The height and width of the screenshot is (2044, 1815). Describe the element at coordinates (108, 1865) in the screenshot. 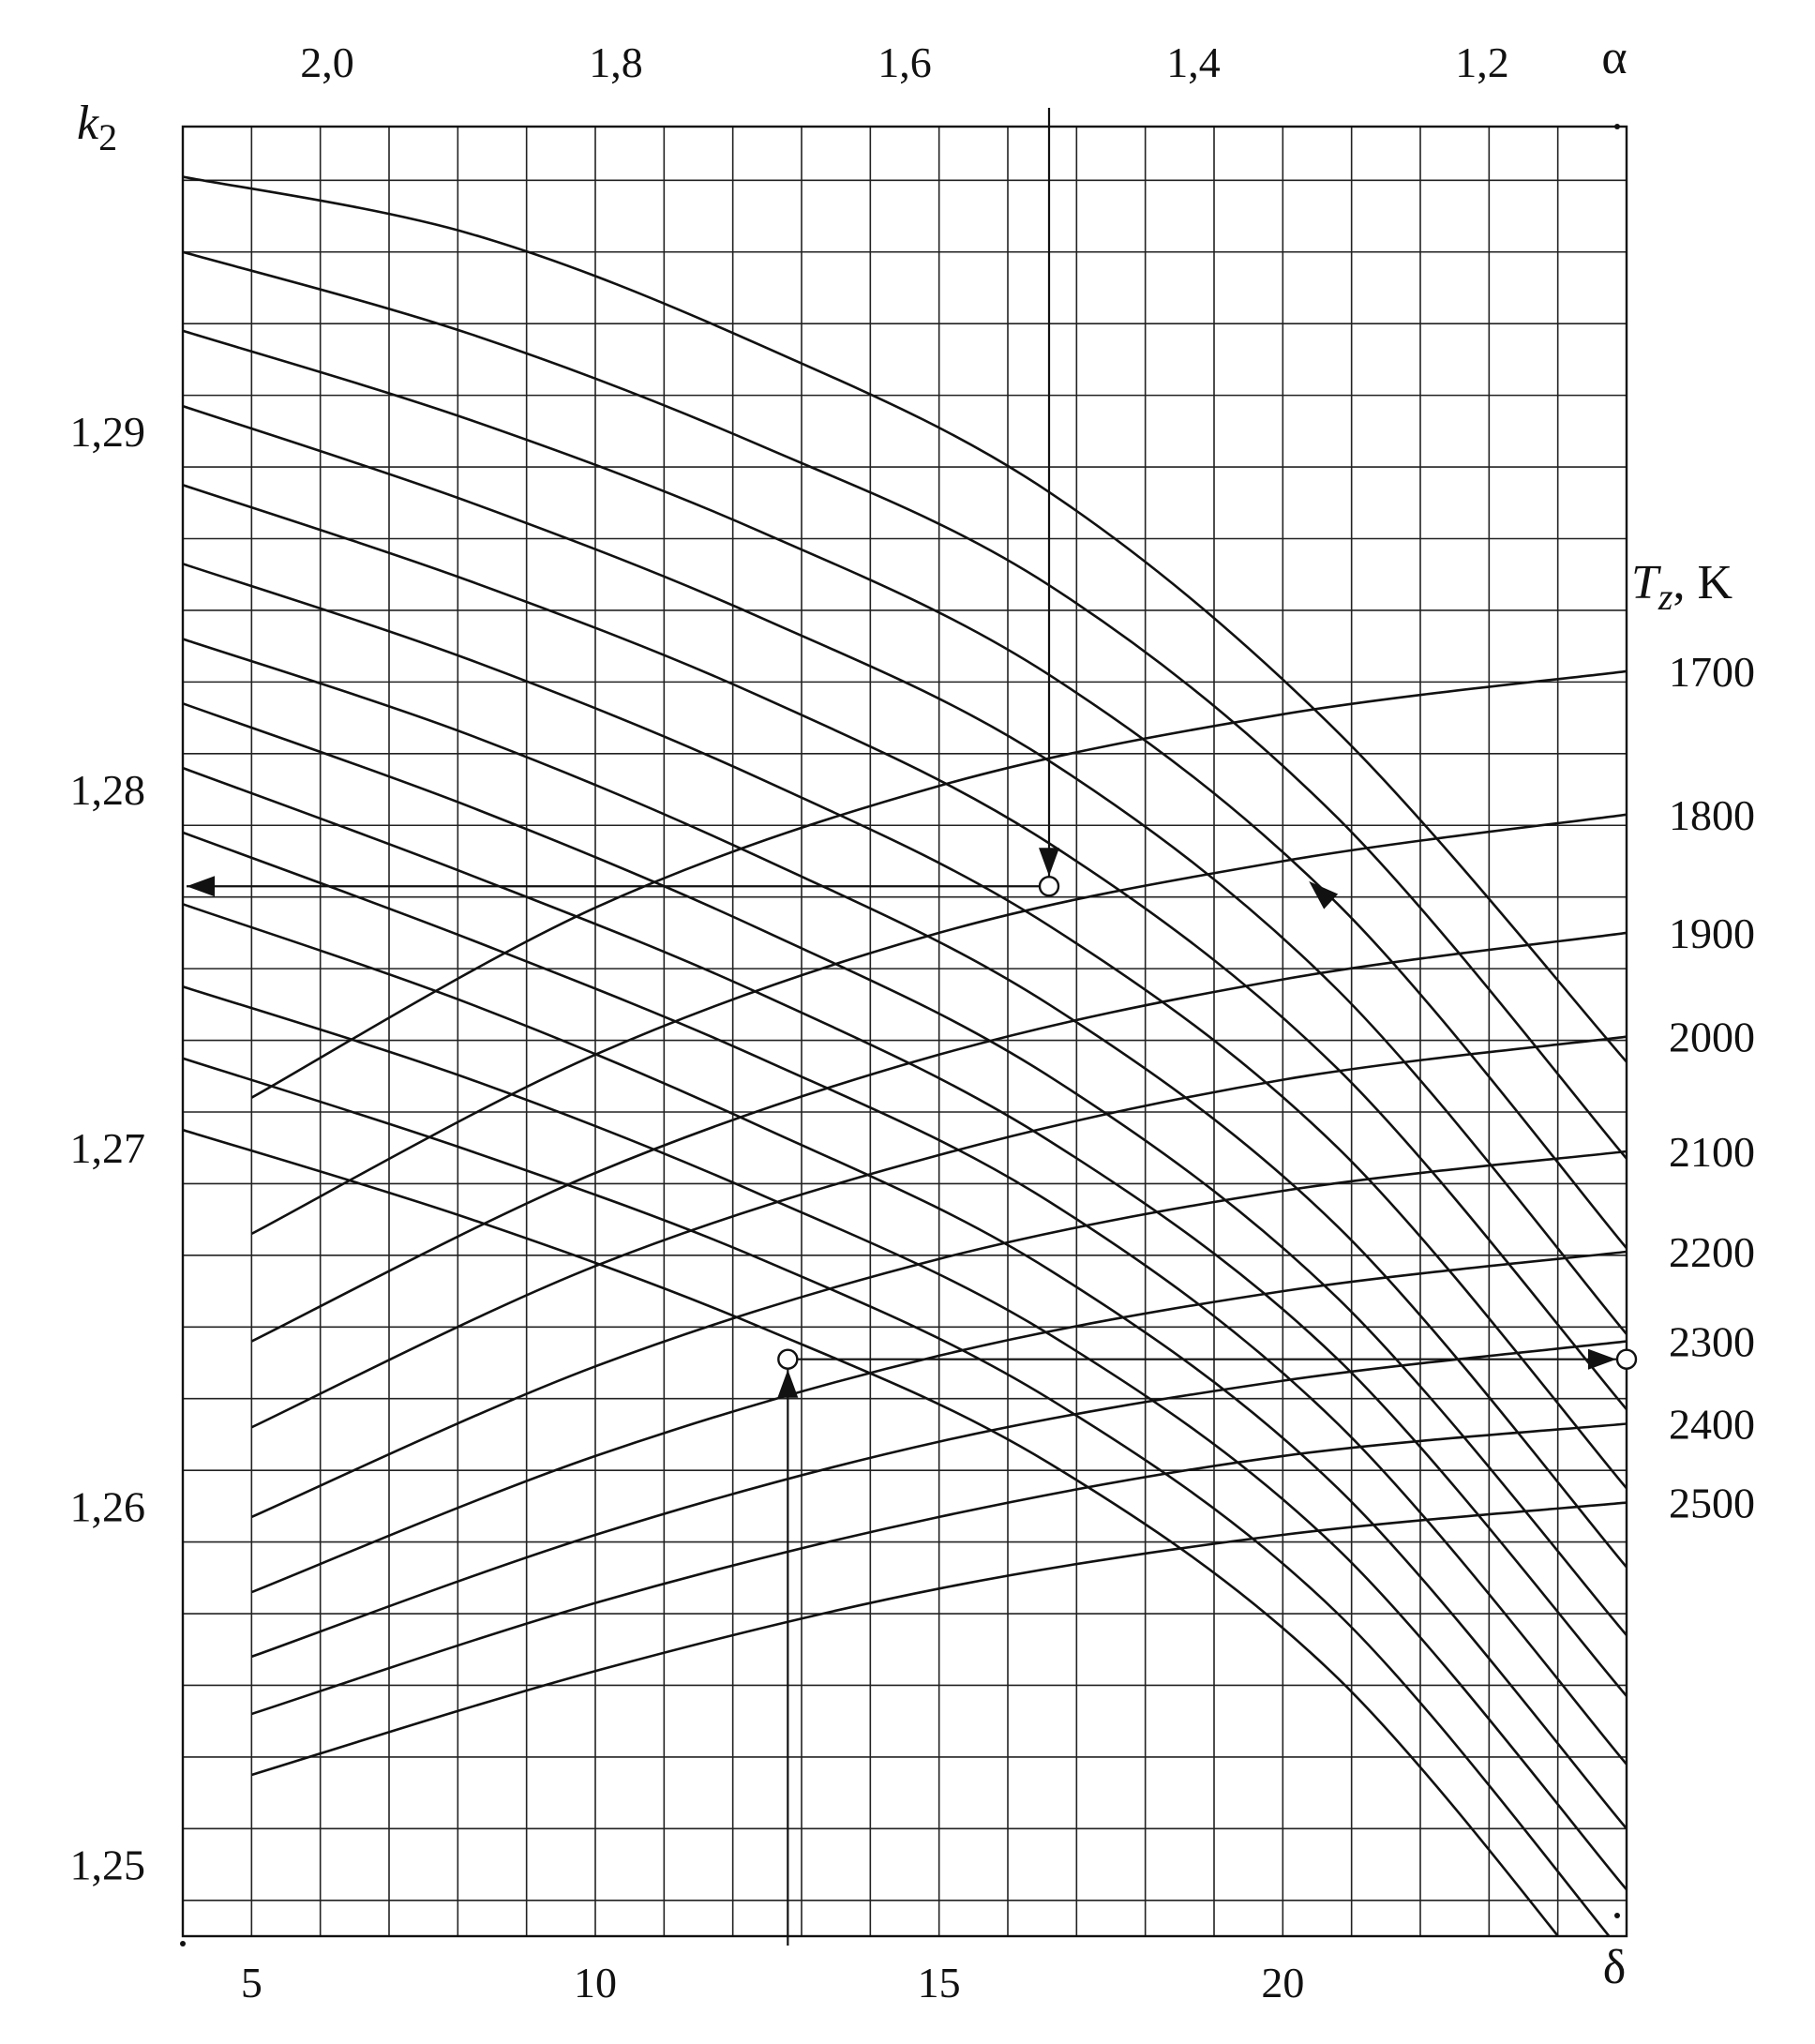

I see `y-left-tick-label: 1,25` at that location.